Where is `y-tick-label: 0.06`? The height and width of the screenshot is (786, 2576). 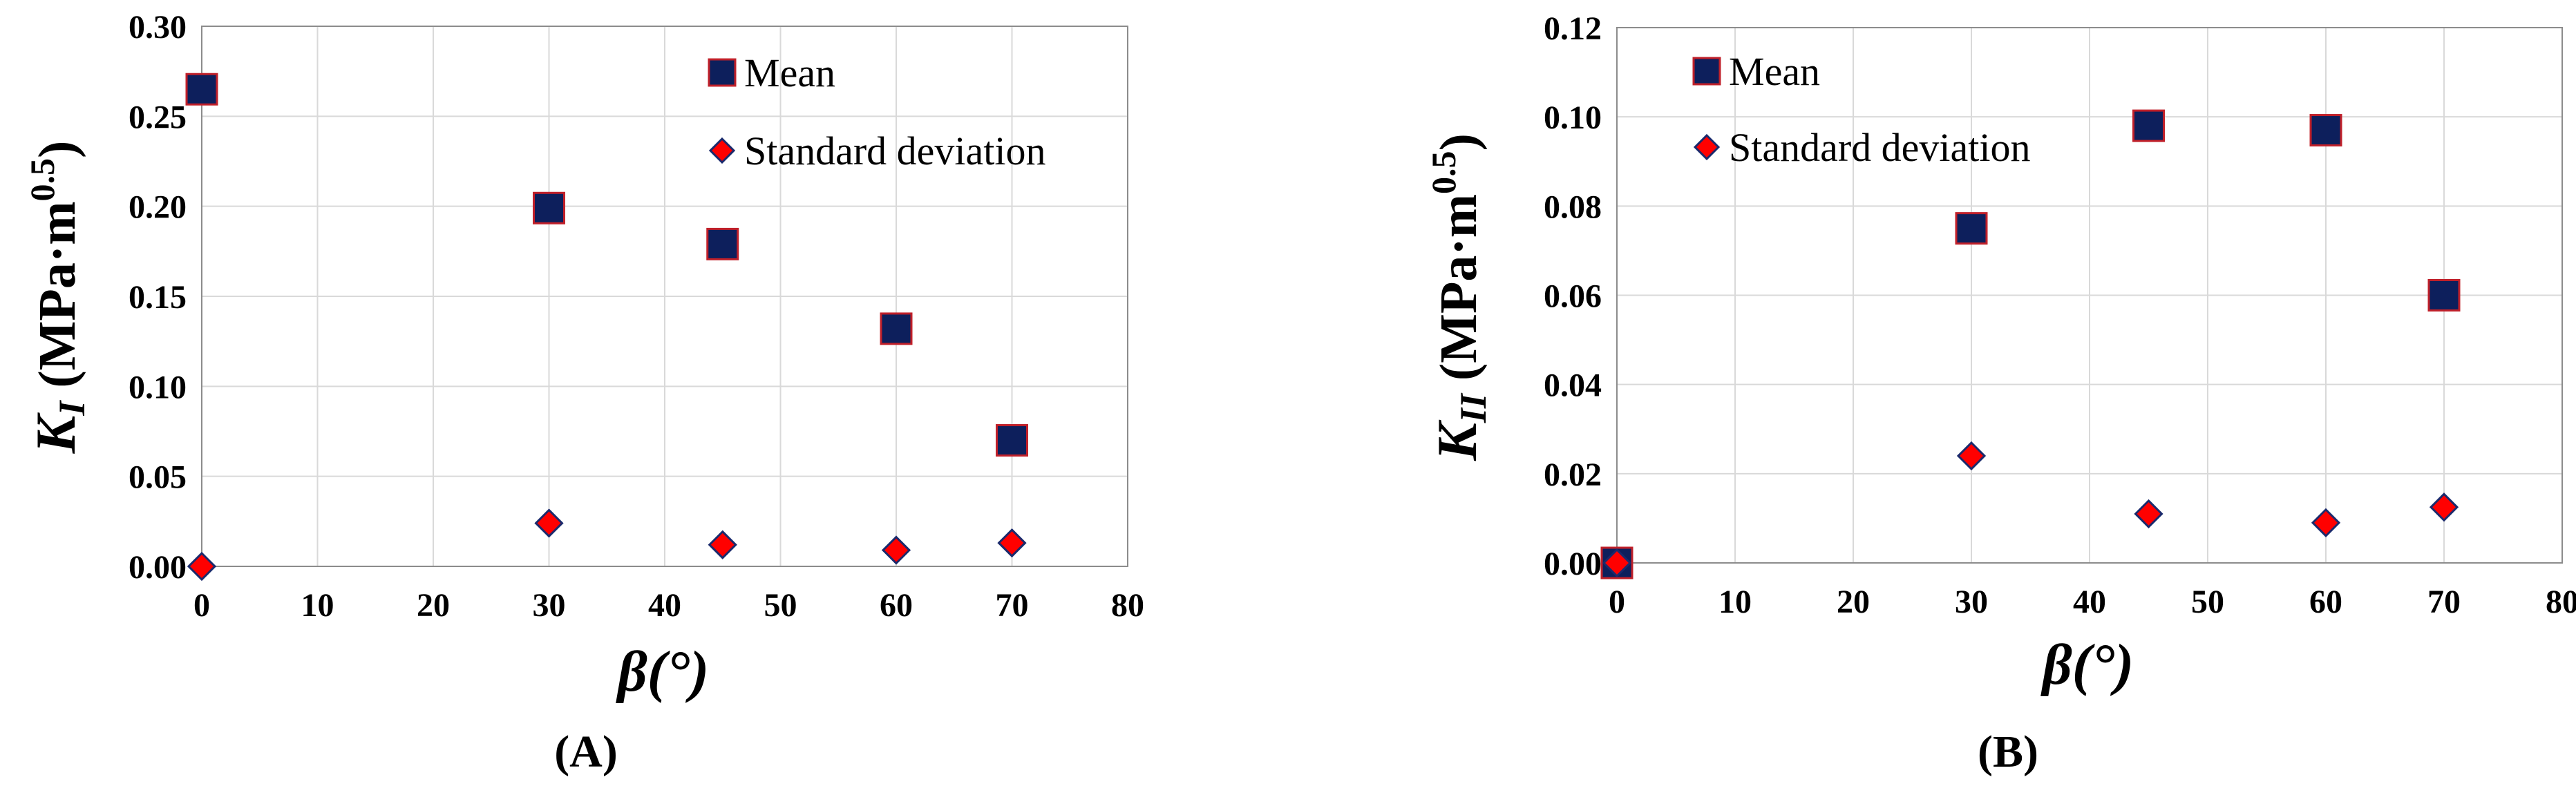
y-tick-label: 0.06 is located at coordinates (1573, 296).